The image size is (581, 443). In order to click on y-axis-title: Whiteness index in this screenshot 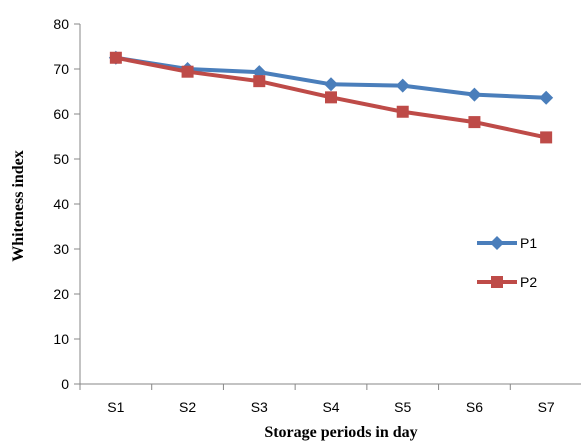, I will do `click(18, 206)`.